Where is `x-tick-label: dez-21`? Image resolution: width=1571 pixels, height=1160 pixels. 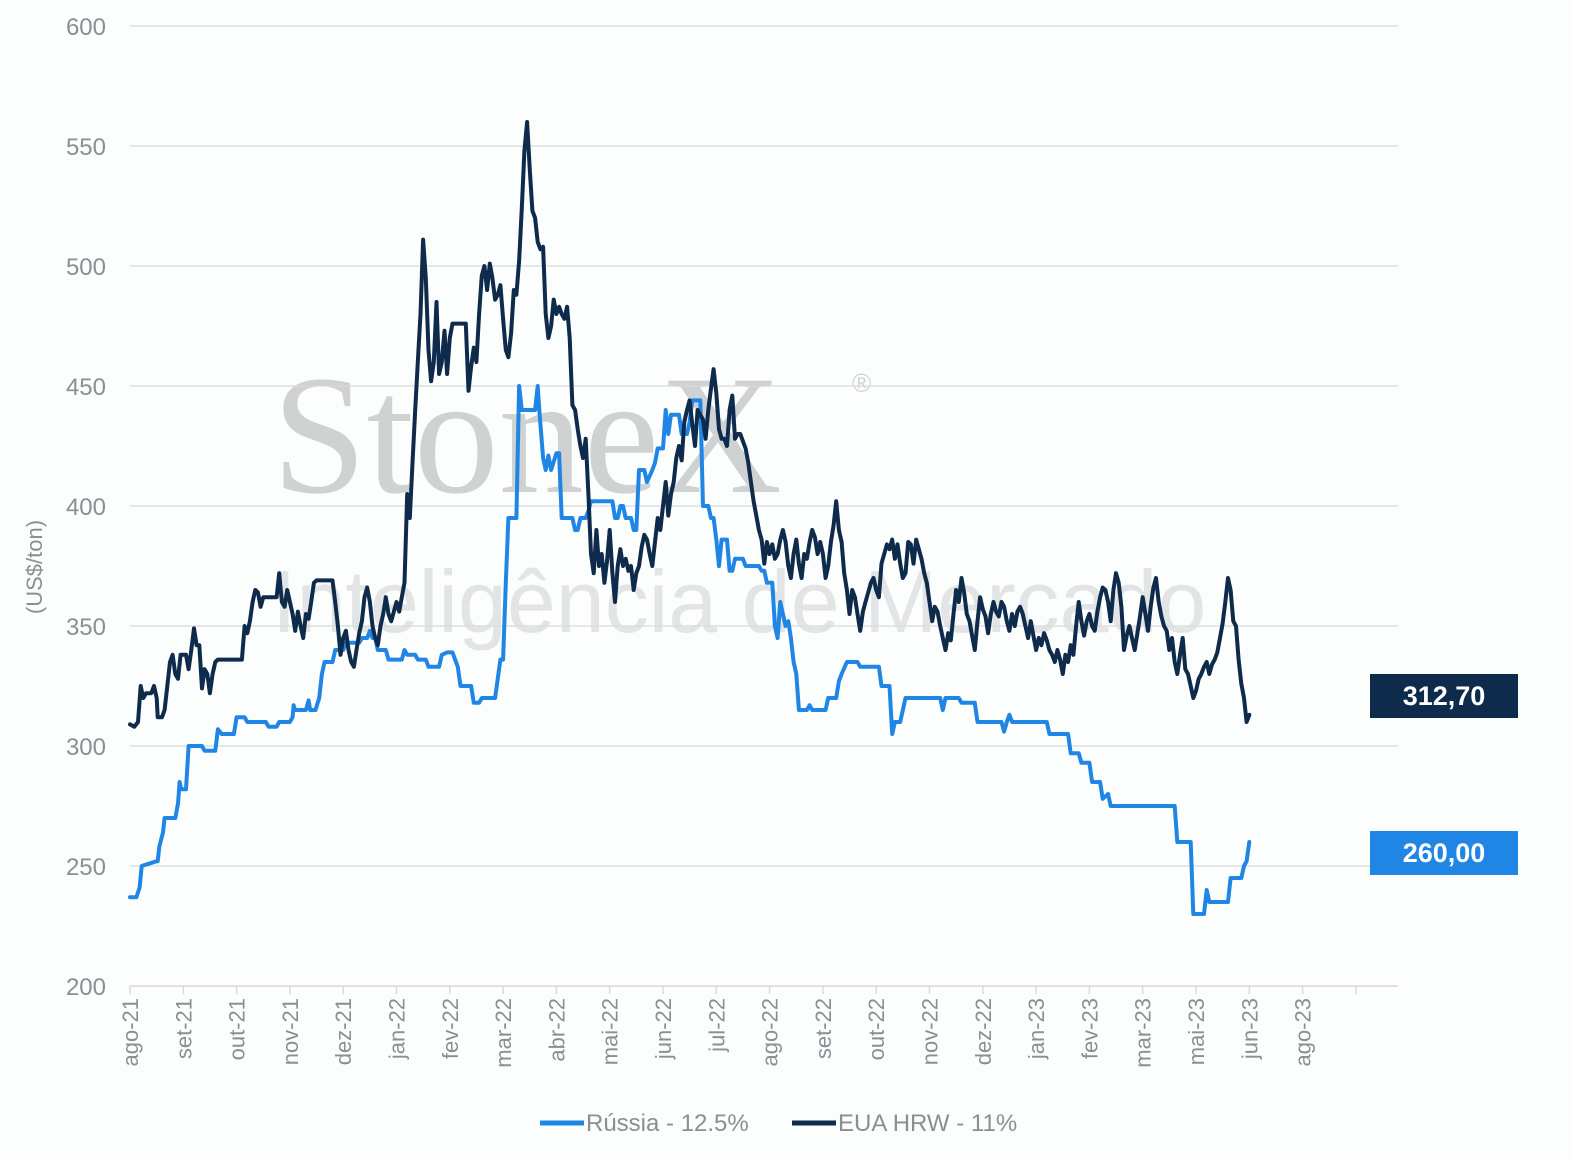
x-tick-label: dez-21 is located at coordinates (343, 1031).